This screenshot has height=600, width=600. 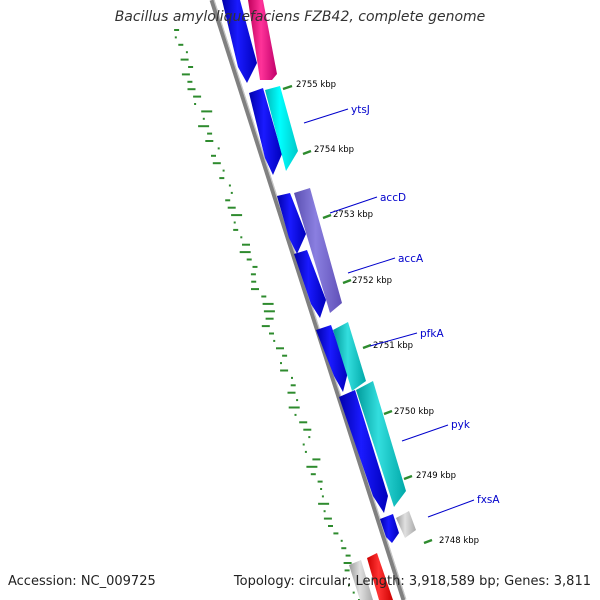 What do you see at coordinates (393, 198) in the screenshot?
I see `gene-label-accD: accD` at bounding box center [393, 198].